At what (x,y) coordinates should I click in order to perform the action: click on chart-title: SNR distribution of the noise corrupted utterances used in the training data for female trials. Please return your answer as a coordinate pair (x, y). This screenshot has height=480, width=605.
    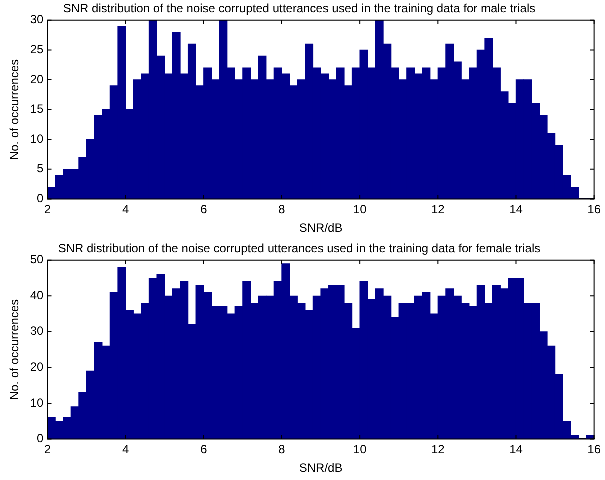
    Looking at the image, I should click on (299, 249).